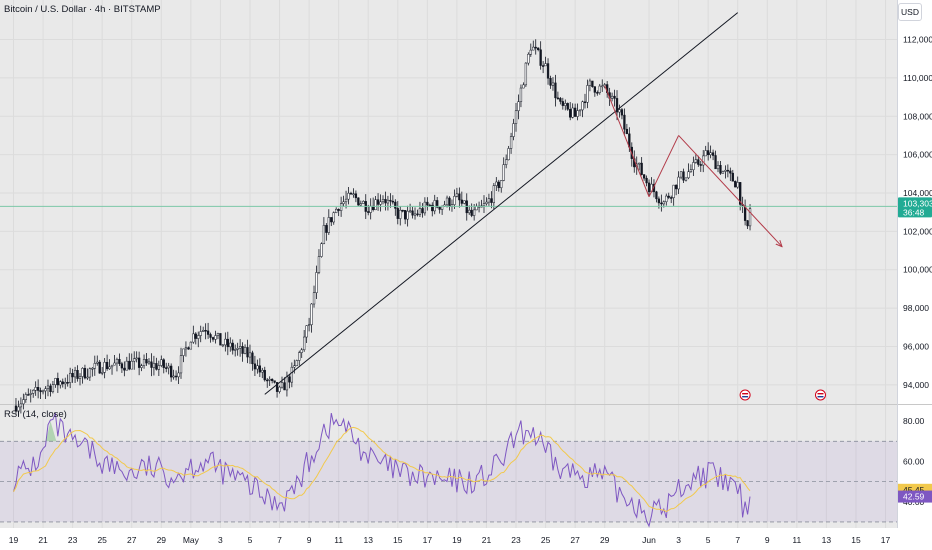 This screenshot has height=550, width=932. Describe the element at coordinates (916, 346) in the screenshot. I see `price-tick-label: 96,000` at that location.